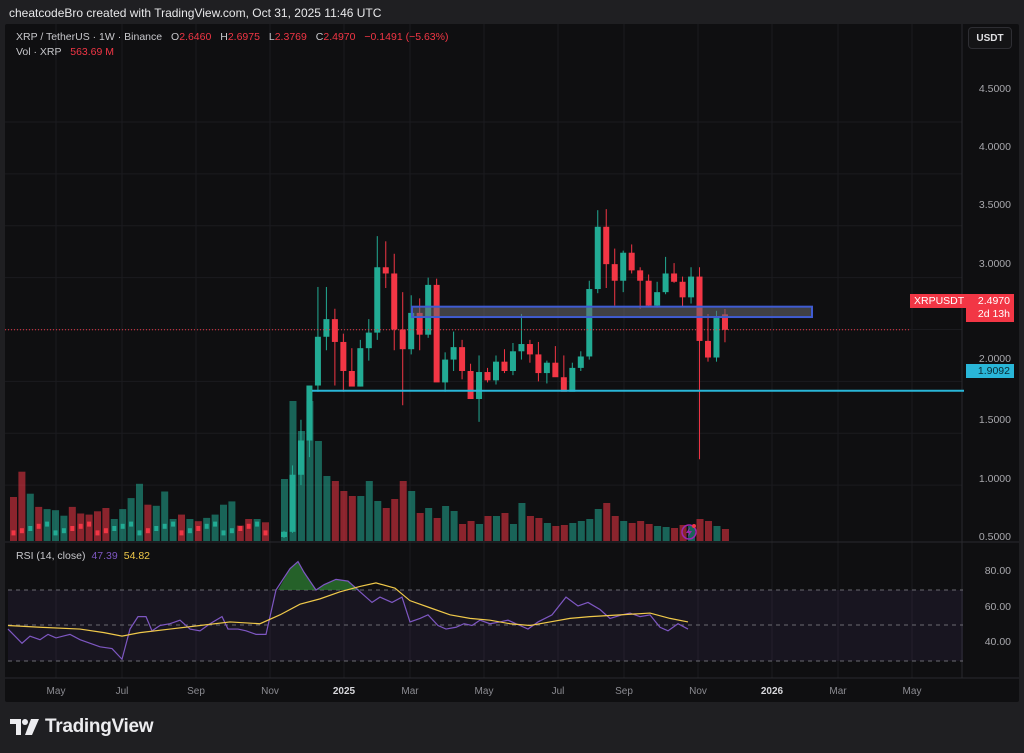 The width and height of the screenshot is (1024, 753). What do you see at coordinates (195, 37) in the screenshot?
I see `open-value: 2.6460` at bounding box center [195, 37].